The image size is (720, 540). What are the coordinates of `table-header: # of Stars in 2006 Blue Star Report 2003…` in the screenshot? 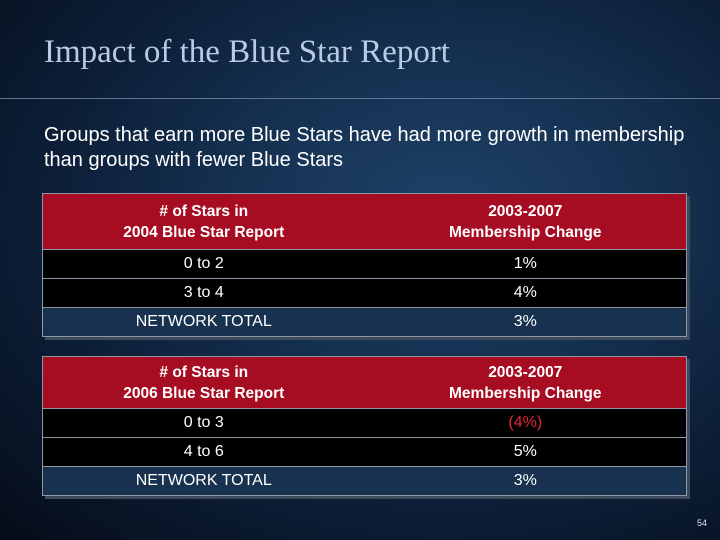 It's located at (364, 383).